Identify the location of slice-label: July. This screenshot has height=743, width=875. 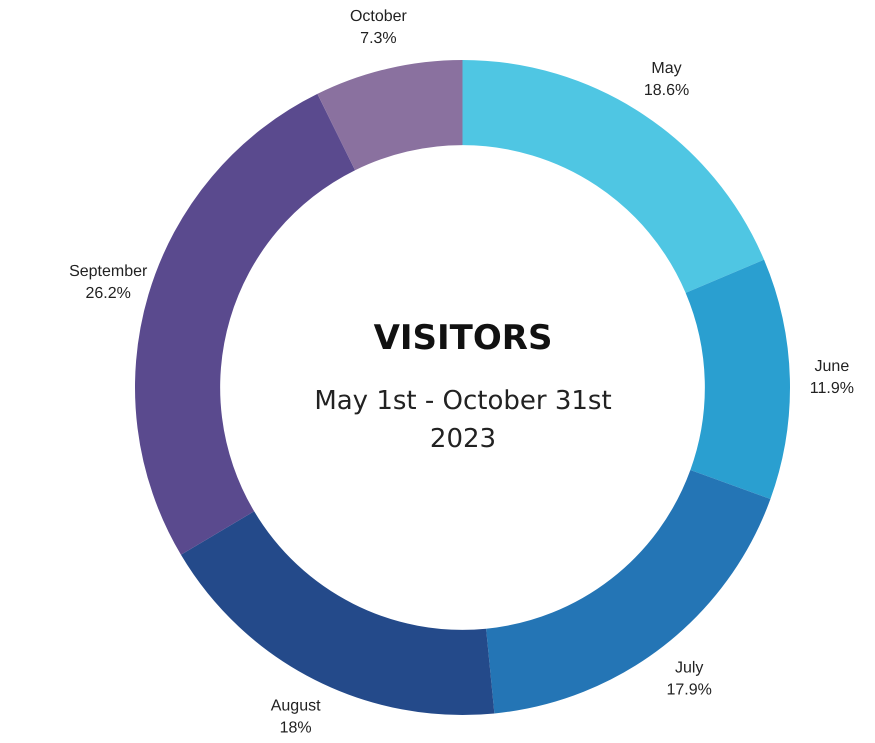
(689, 668).